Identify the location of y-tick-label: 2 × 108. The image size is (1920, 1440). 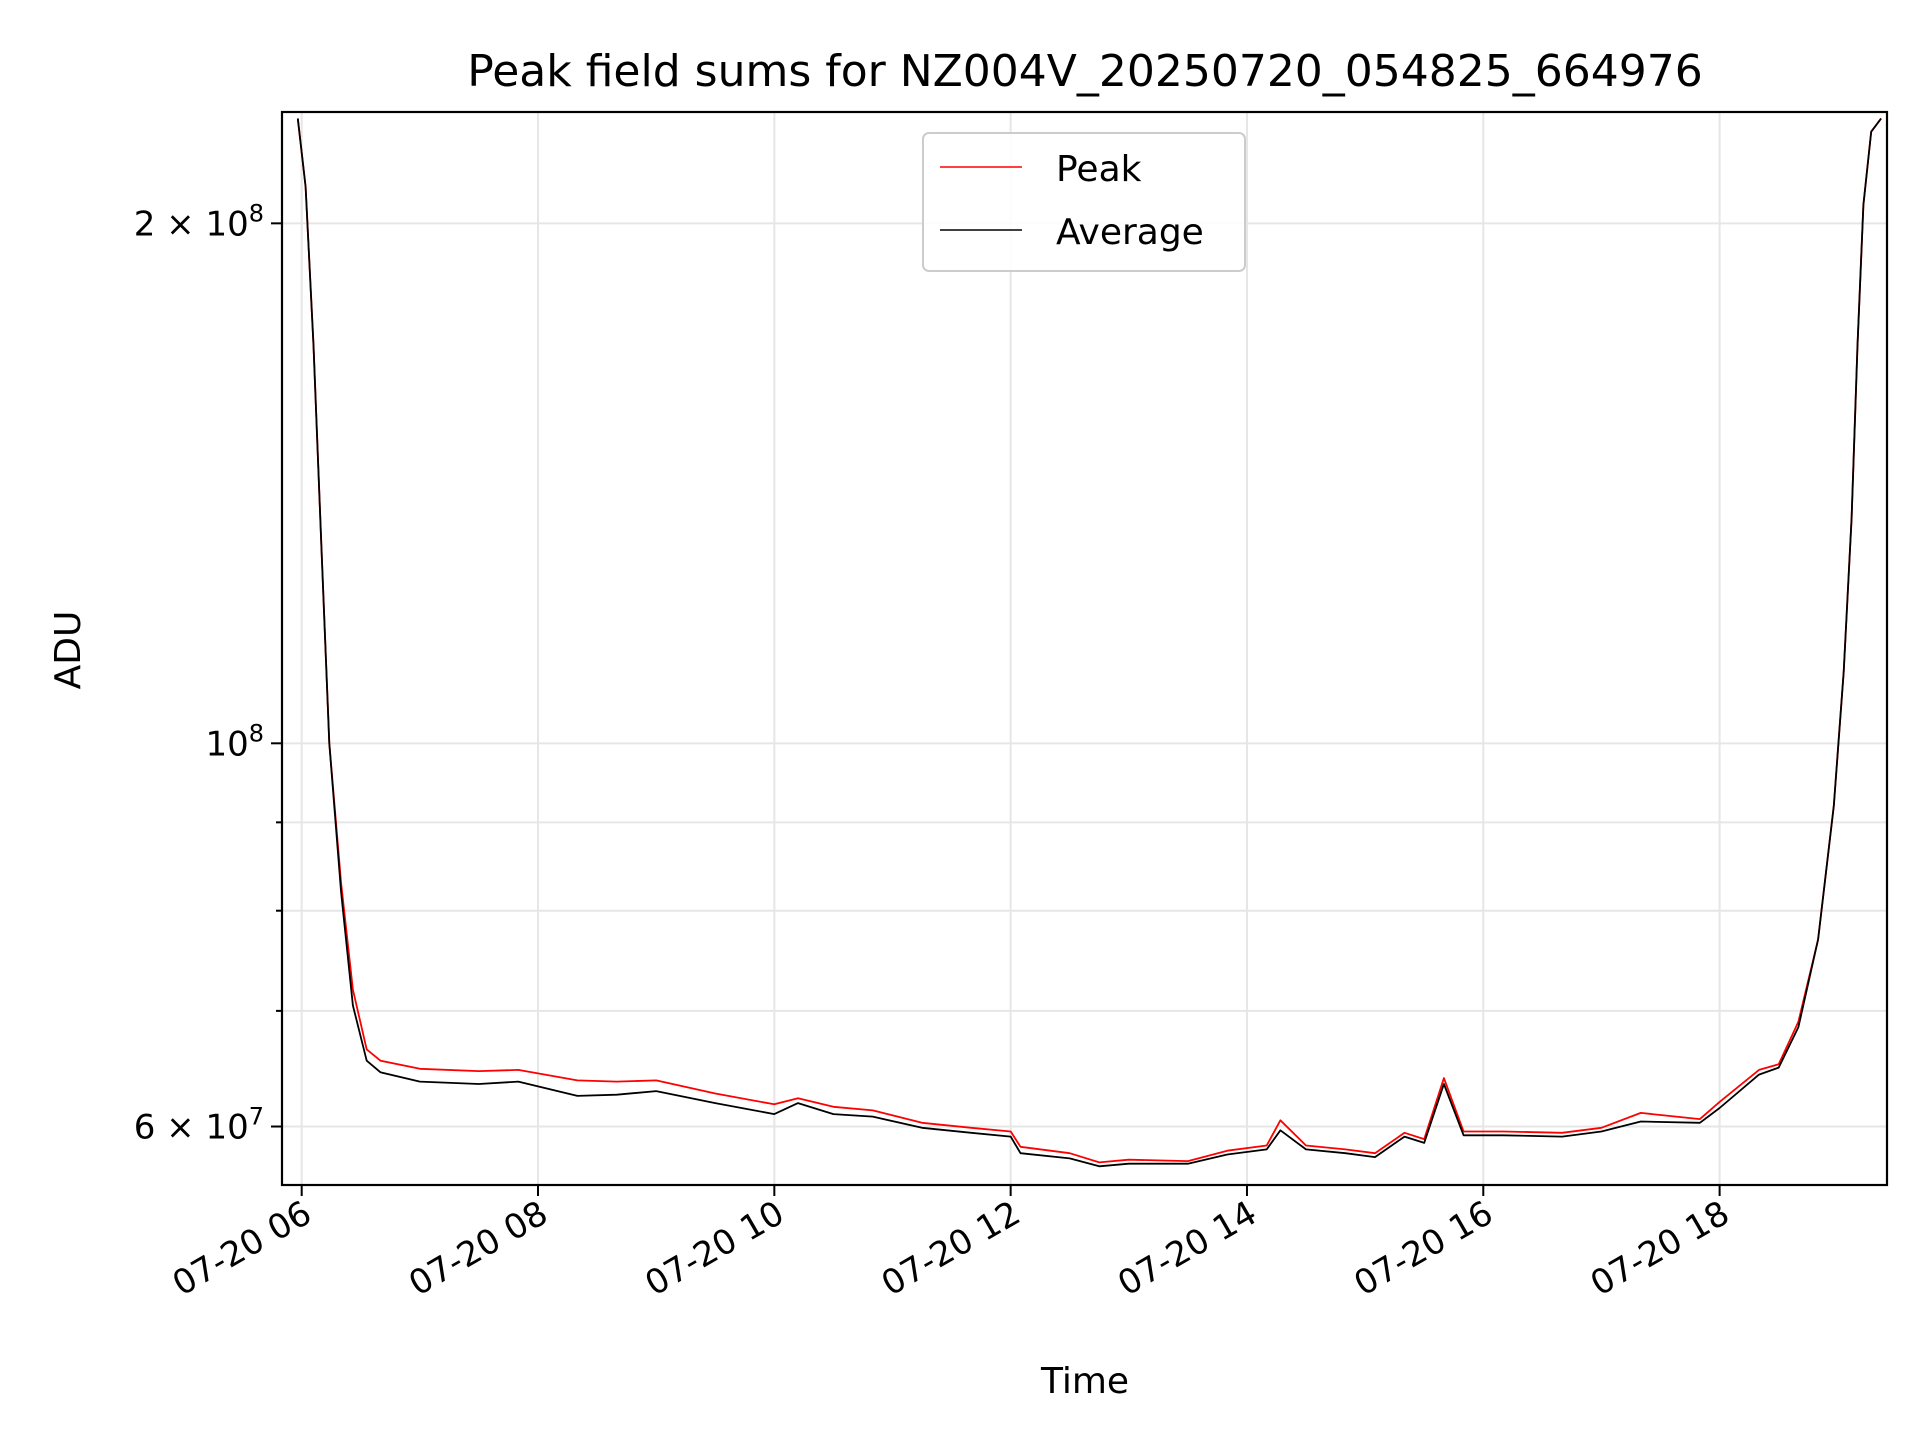
(199, 221).